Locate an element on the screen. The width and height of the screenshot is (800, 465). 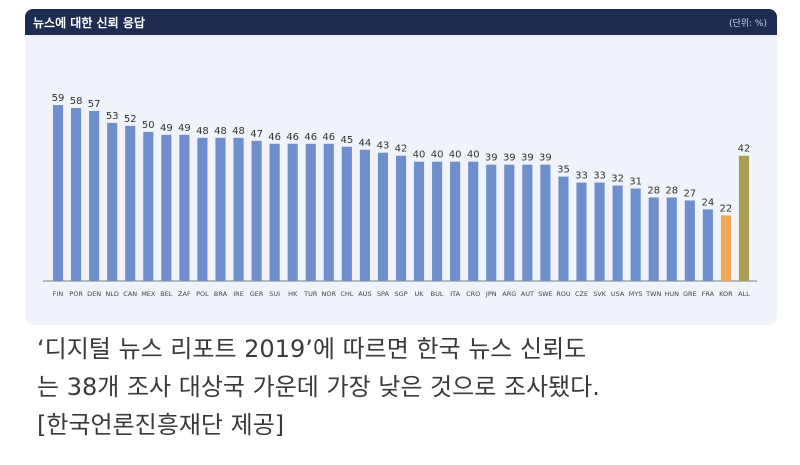
value-label-mex: 50 is located at coordinates (148, 125).